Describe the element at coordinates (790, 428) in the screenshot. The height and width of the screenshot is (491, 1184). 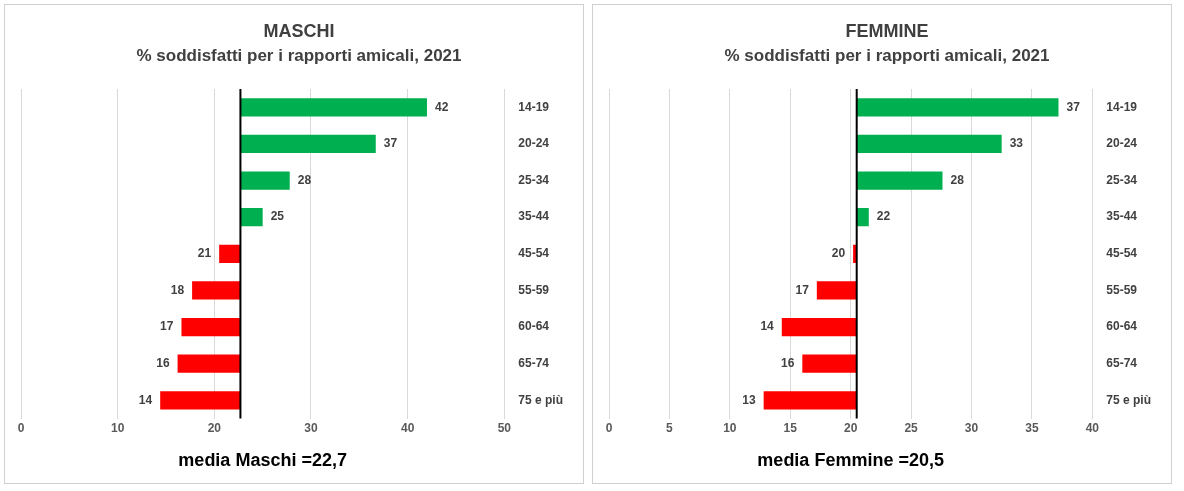
I see `x-tick-label: 15` at that location.